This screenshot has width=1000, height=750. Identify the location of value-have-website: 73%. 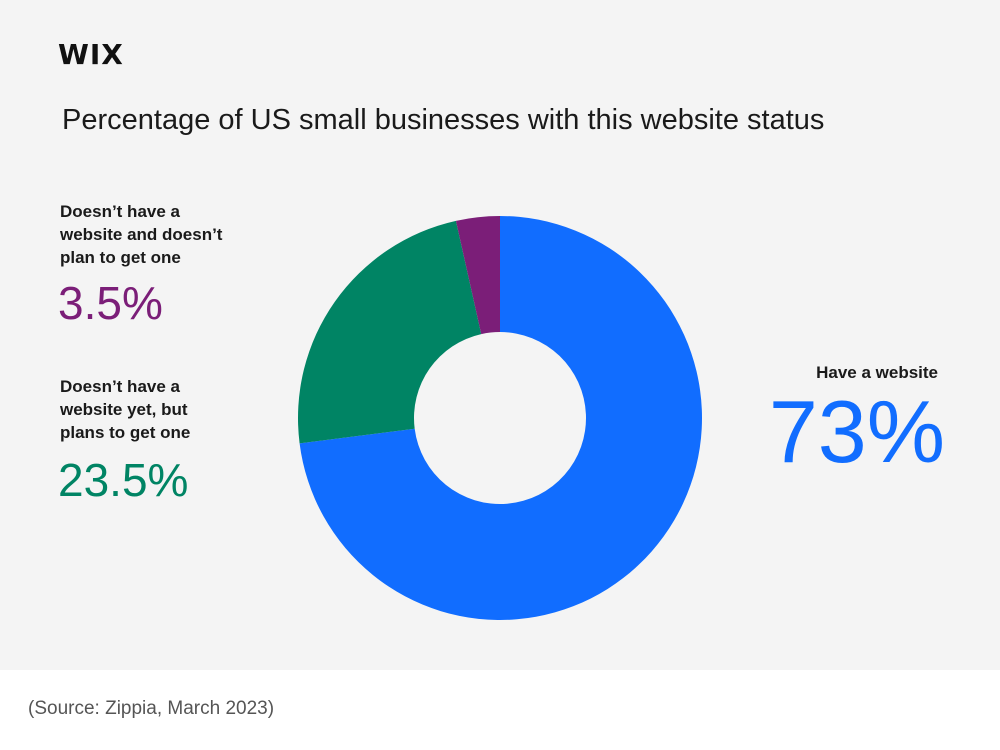
(856, 431).